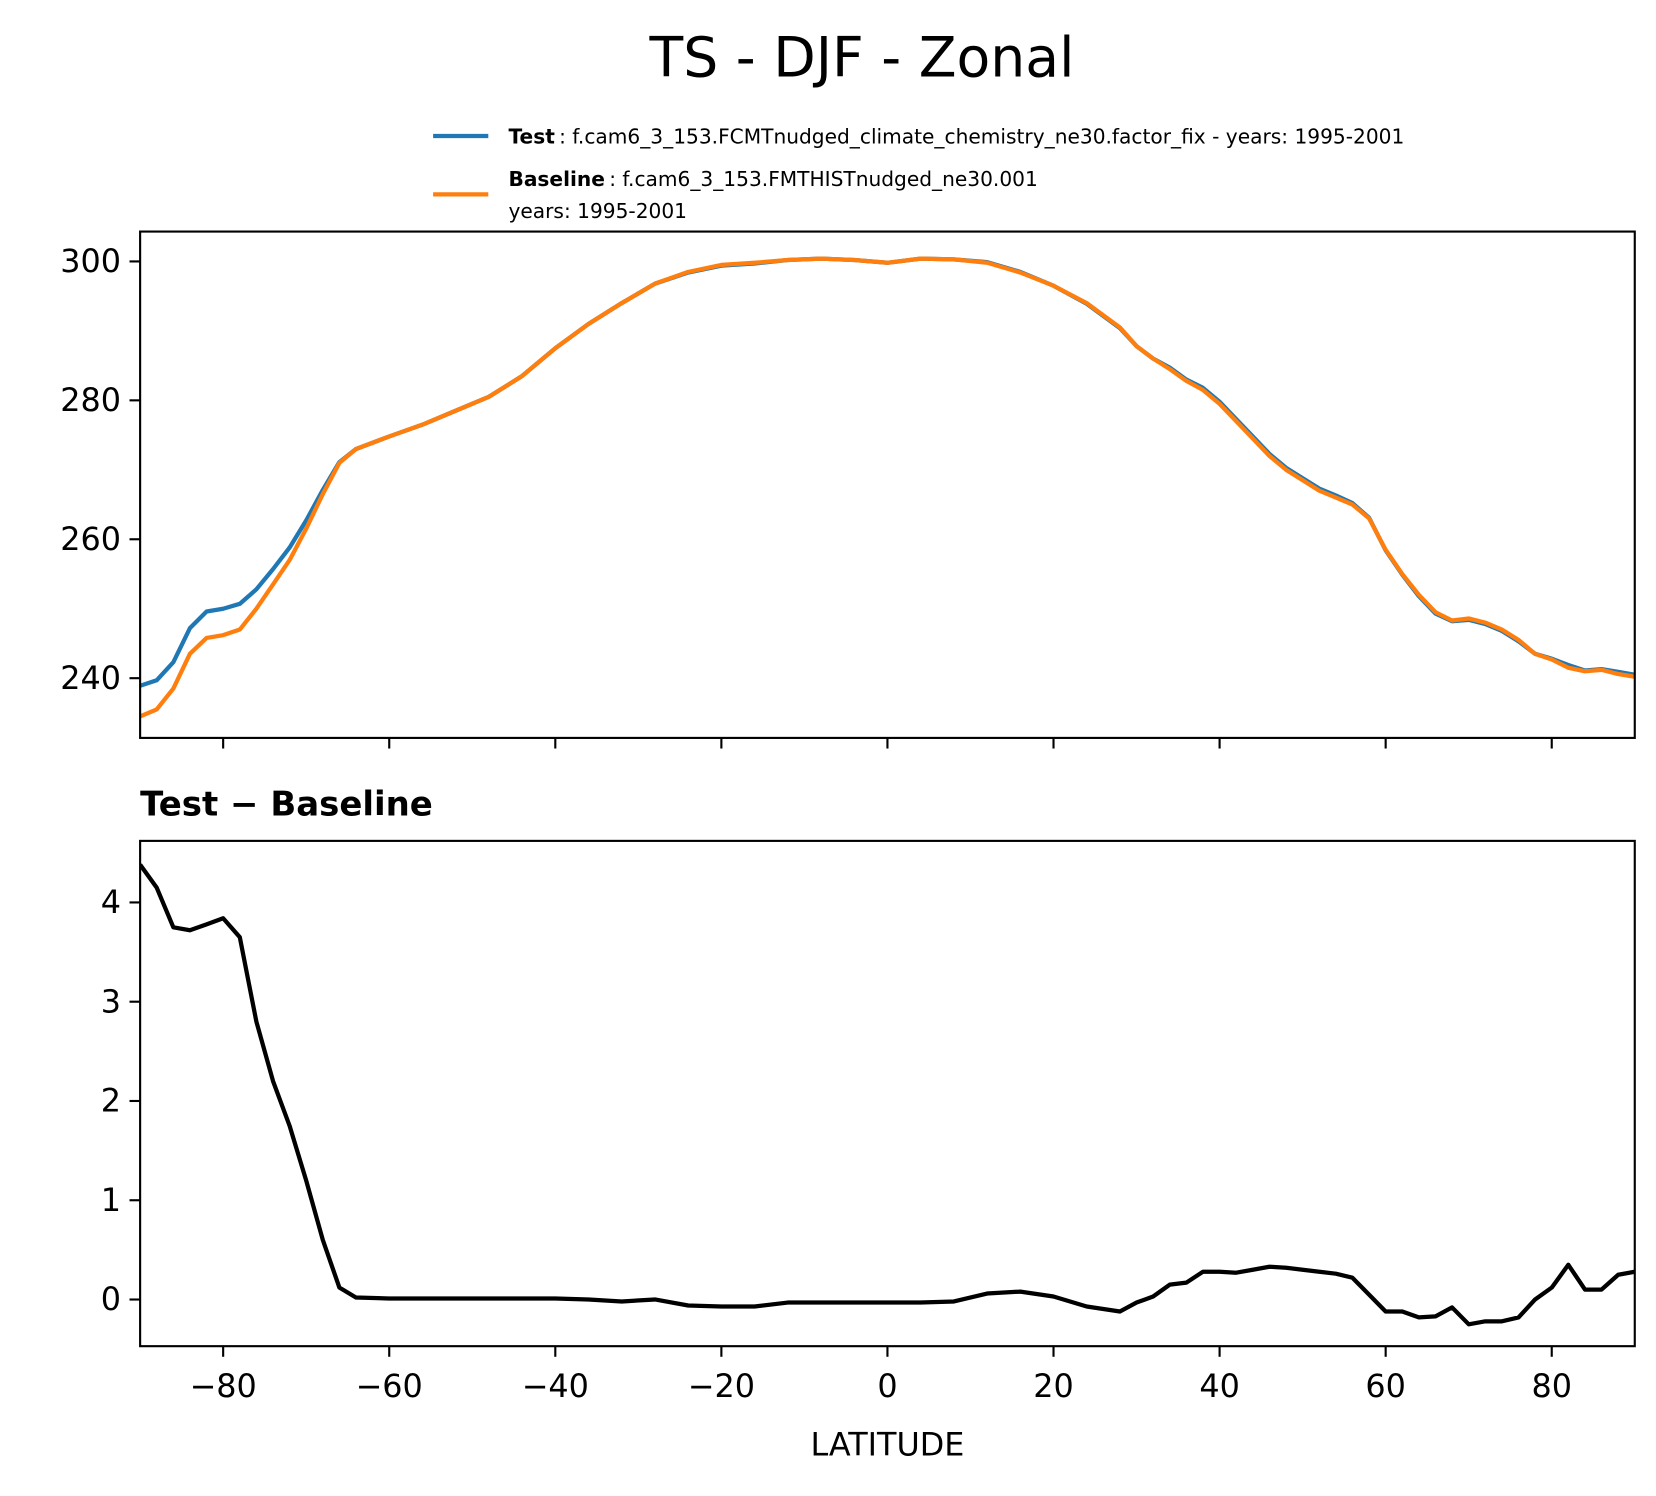 This screenshot has height=1496, width=1656. What do you see at coordinates (597, 211) in the screenshot?
I see `legend-label: years: 1995-2001` at bounding box center [597, 211].